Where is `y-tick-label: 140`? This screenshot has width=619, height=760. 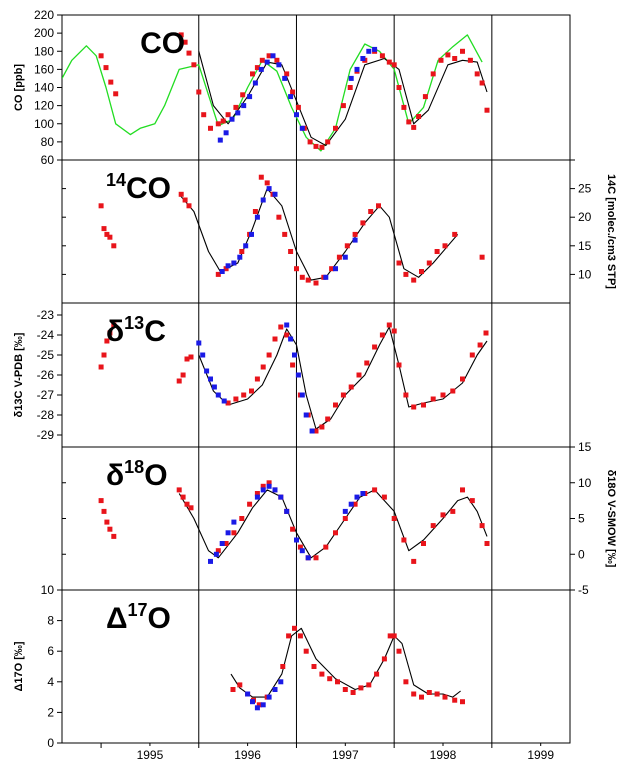
y-tick-label: 140 is located at coordinates (44, 88).